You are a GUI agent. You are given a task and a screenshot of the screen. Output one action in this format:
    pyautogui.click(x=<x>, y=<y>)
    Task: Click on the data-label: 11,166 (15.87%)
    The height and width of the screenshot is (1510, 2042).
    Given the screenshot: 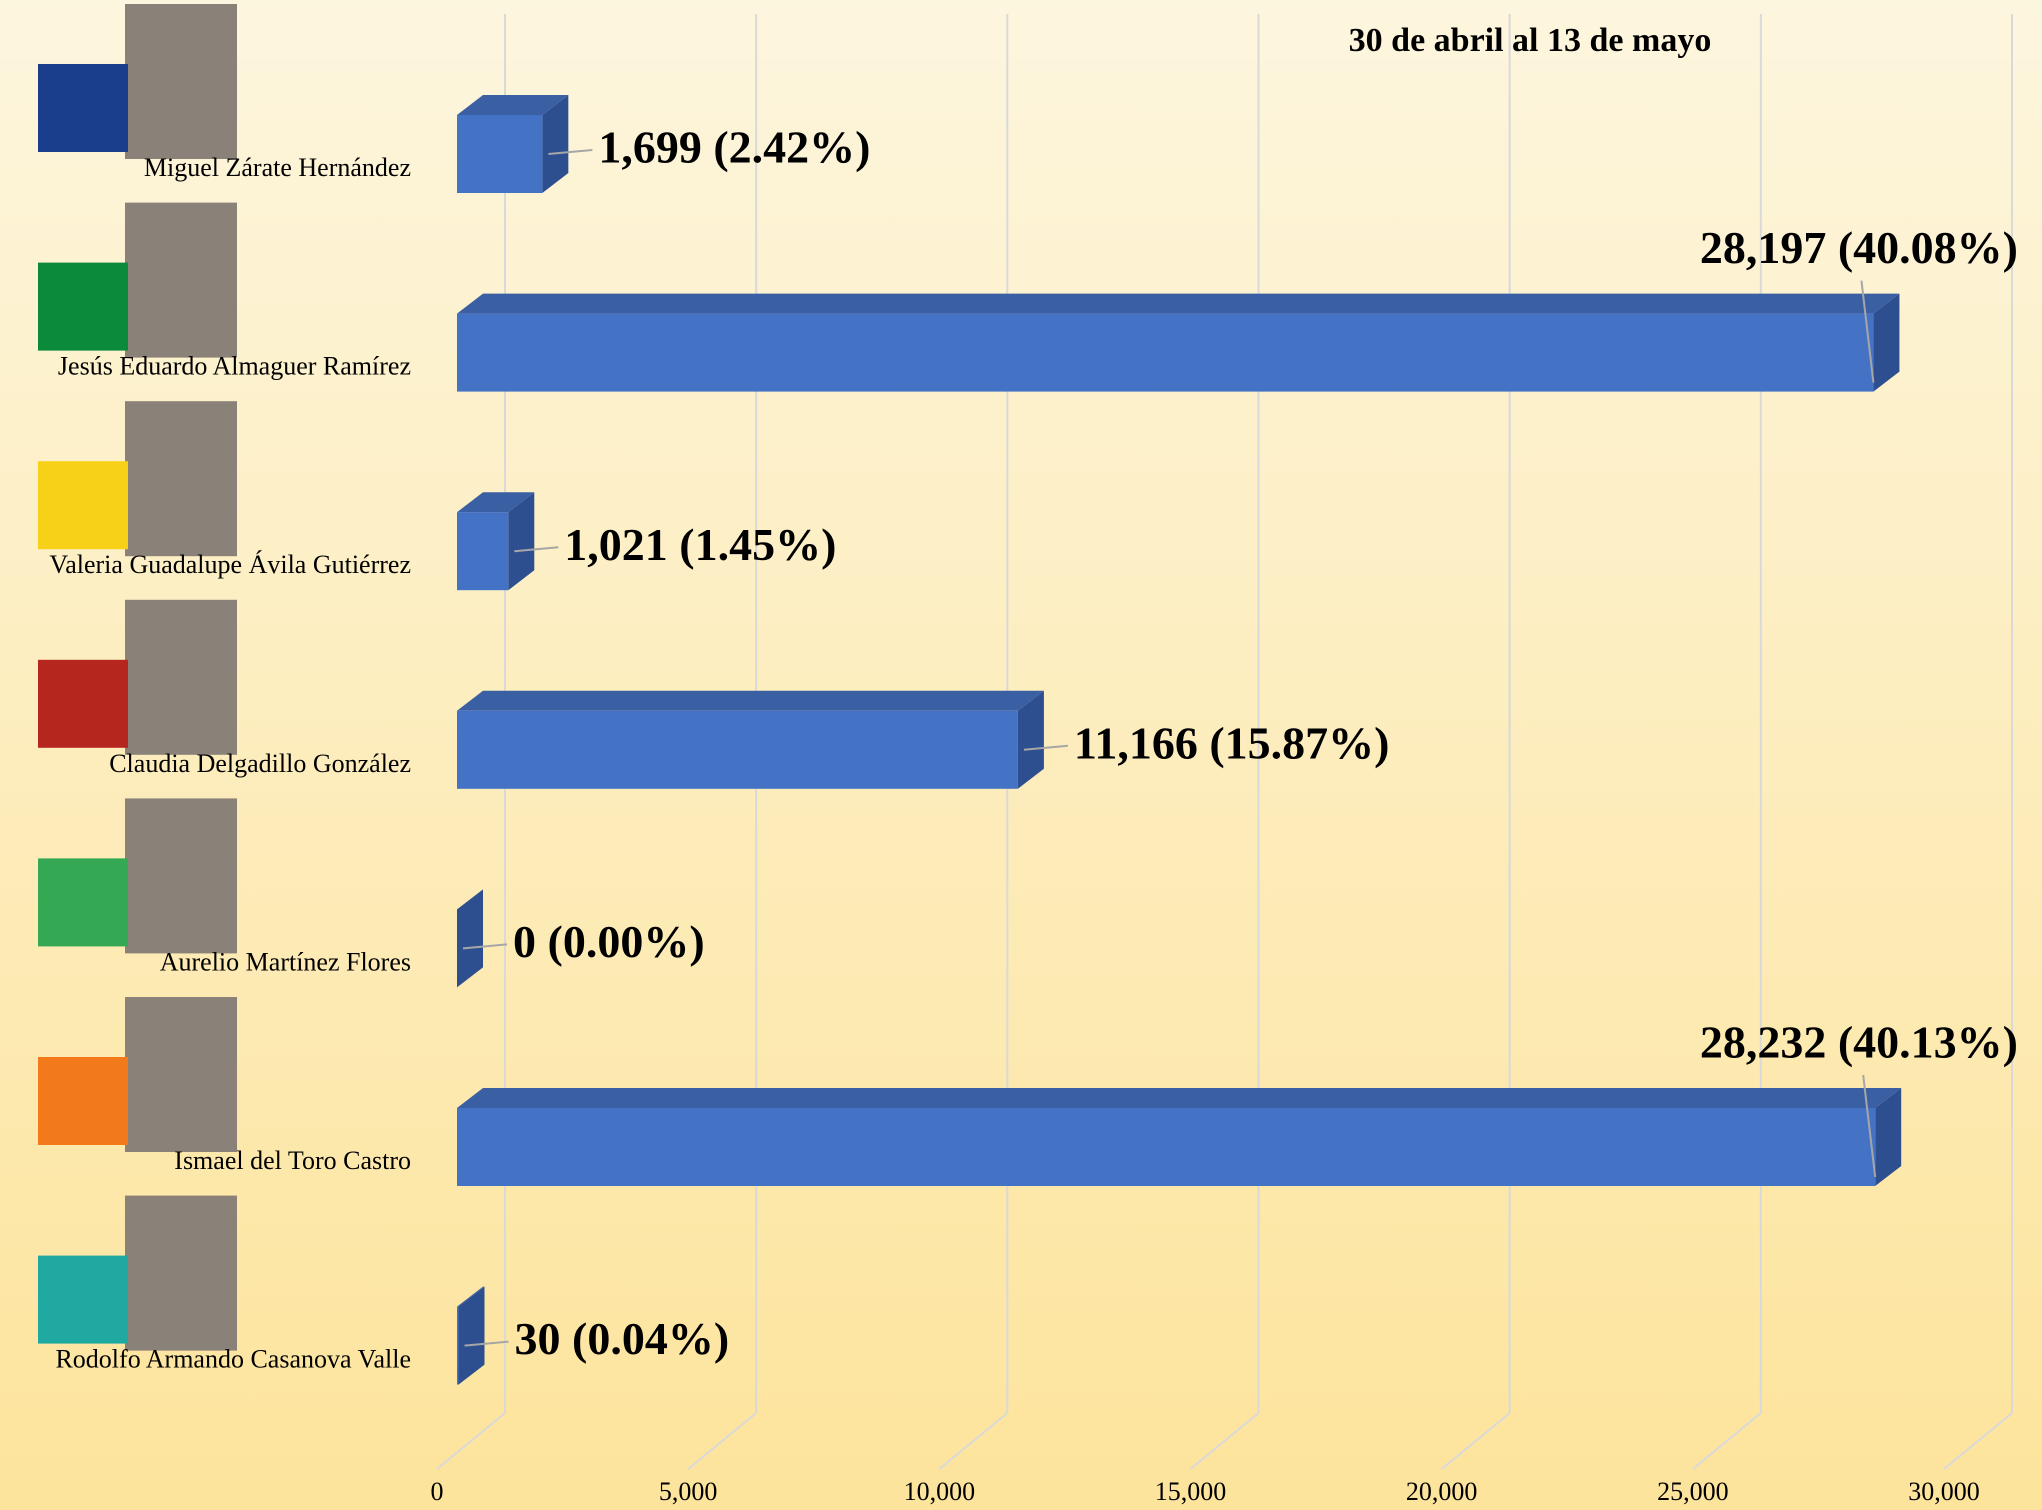 What is the action you would take?
    pyautogui.click(x=1232, y=742)
    